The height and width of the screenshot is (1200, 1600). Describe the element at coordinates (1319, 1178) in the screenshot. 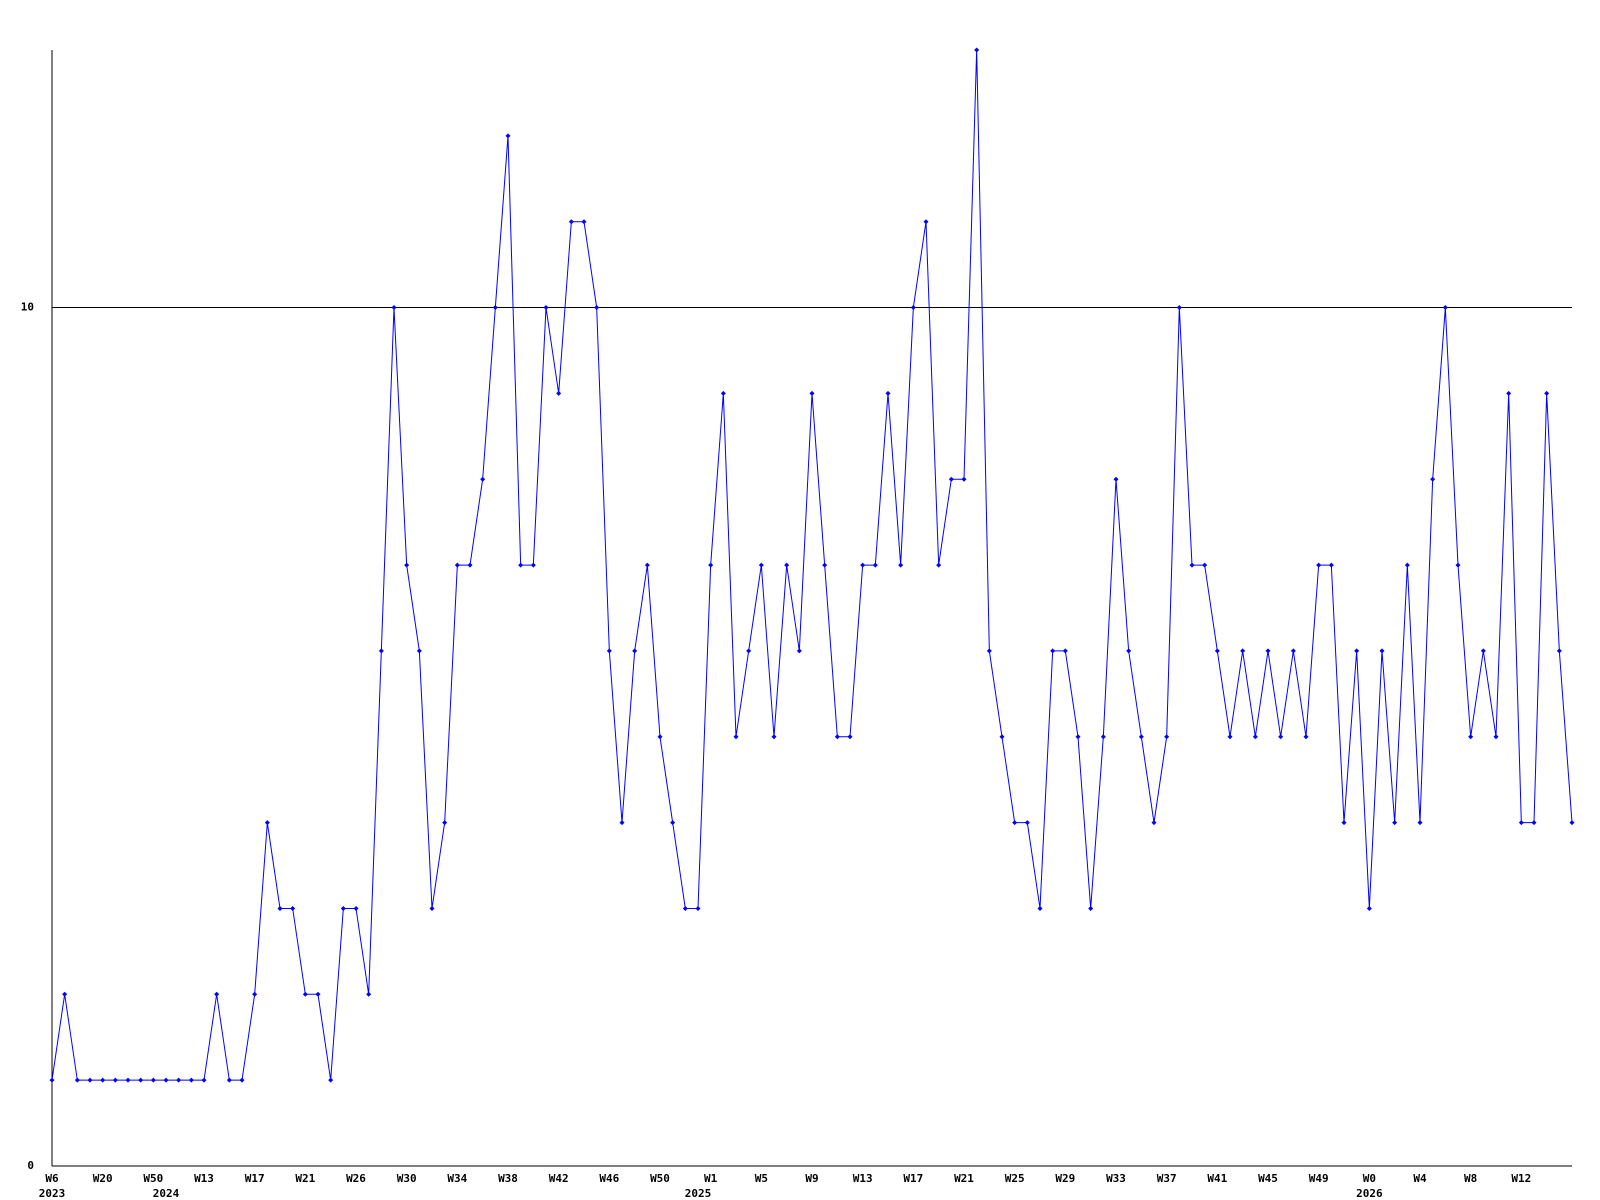

I see `x-tick-label: W49` at that location.